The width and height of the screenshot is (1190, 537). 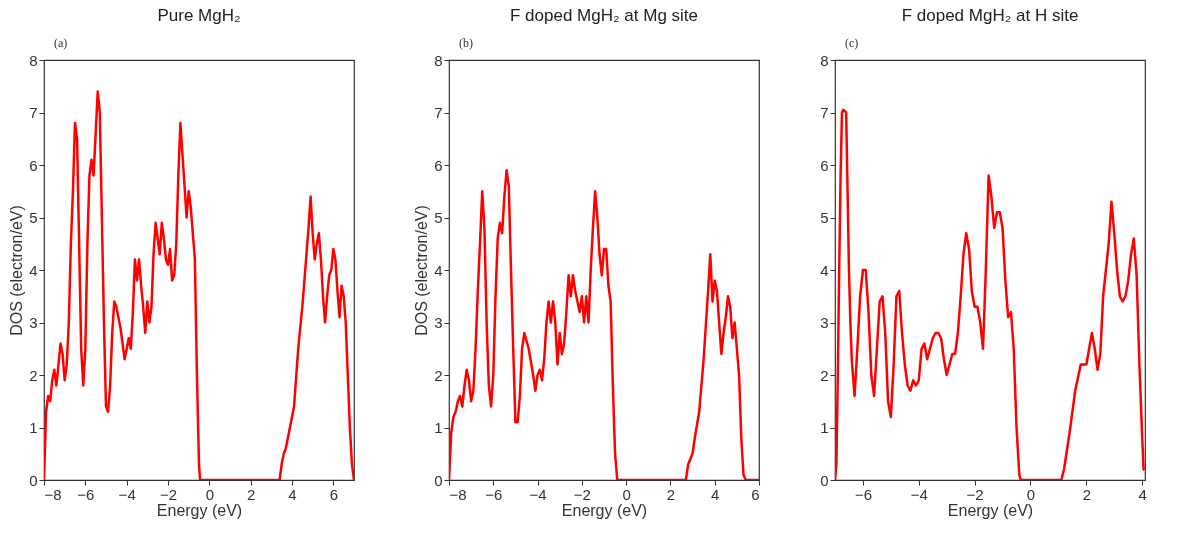 What do you see at coordinates (604, 15) in the screenshot?
I see `chart-title: F doped MgH₂ at Mg site` at bounding box center [604, 15].